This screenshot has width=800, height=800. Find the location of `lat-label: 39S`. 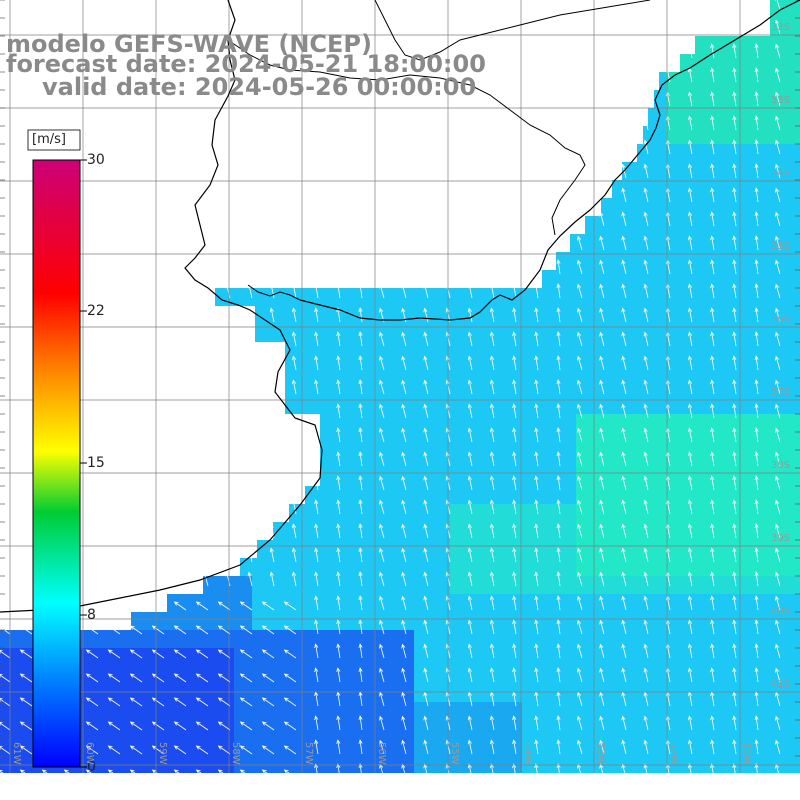

lat-label: 39S is located at coordinates (781, 538).